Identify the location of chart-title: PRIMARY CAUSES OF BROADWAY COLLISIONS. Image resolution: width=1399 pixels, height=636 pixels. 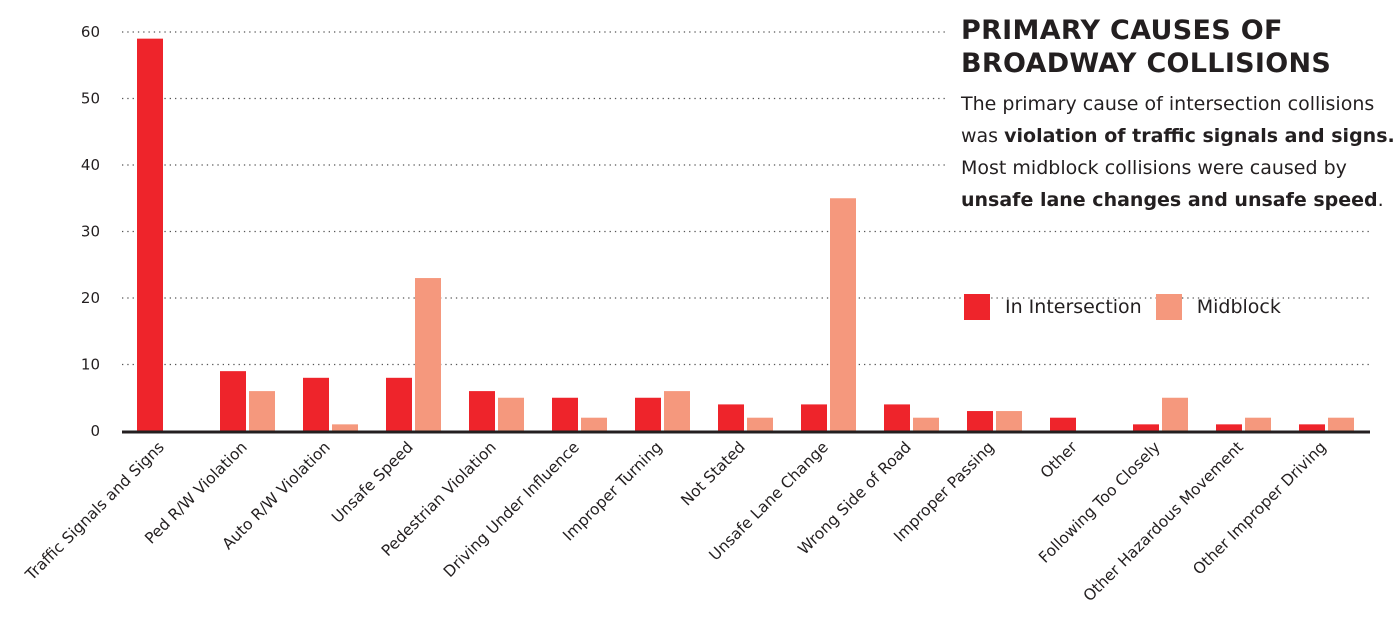
(1180, 47).